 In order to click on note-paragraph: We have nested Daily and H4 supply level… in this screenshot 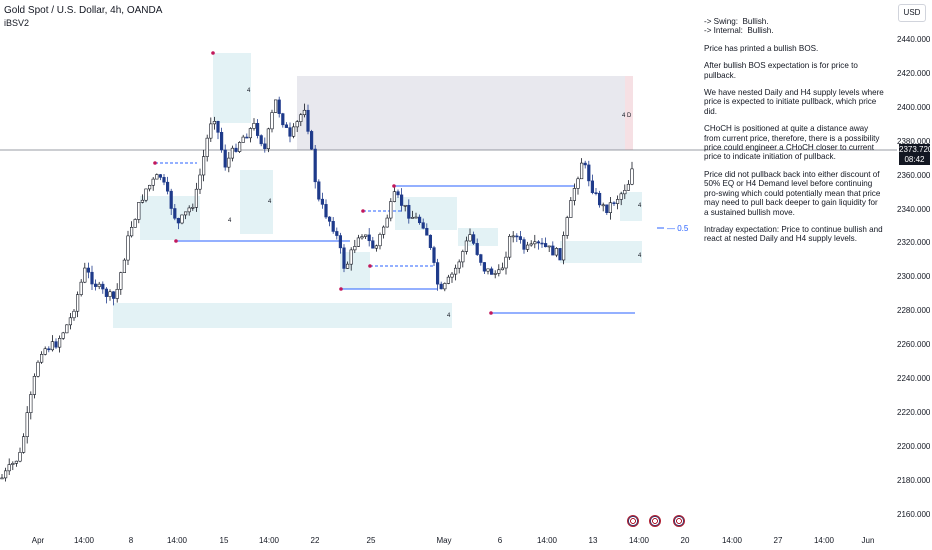, I will do `click(795, 102)`.